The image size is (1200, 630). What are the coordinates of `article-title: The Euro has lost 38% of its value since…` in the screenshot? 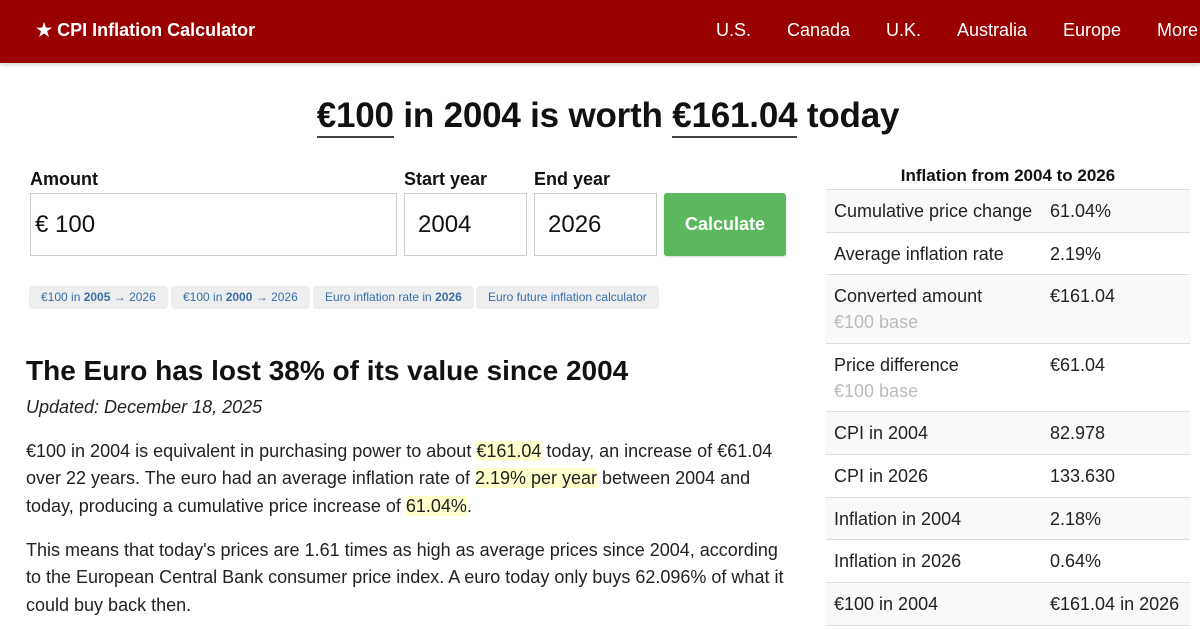 It's located at (327, 370).